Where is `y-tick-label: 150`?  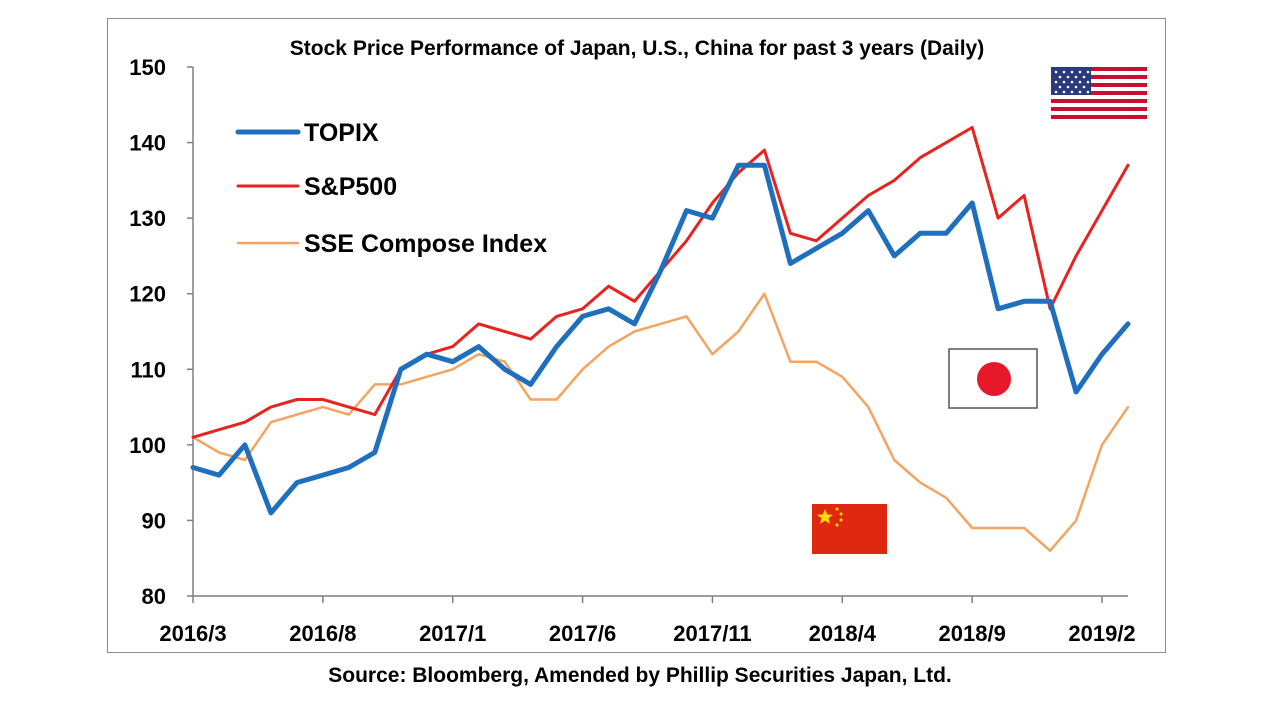 y-tick-label: 150 is located at coordinates (147, 67).